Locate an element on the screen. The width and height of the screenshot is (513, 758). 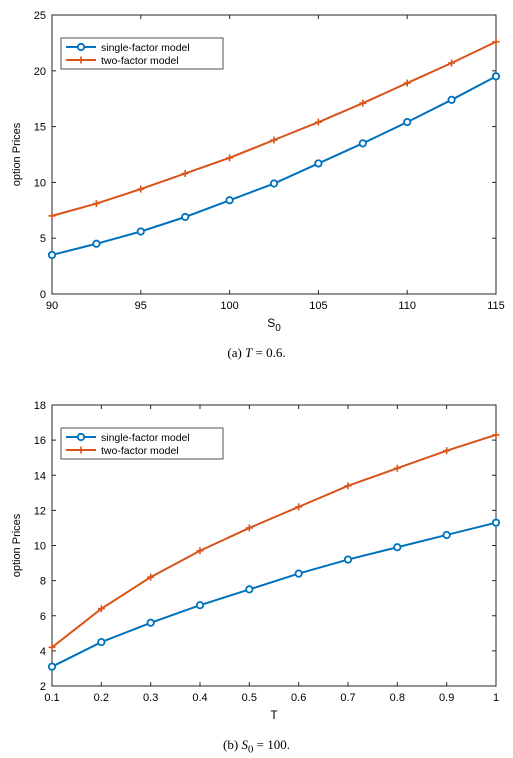
caption-a-var: T is located at coordinates (249, 352).